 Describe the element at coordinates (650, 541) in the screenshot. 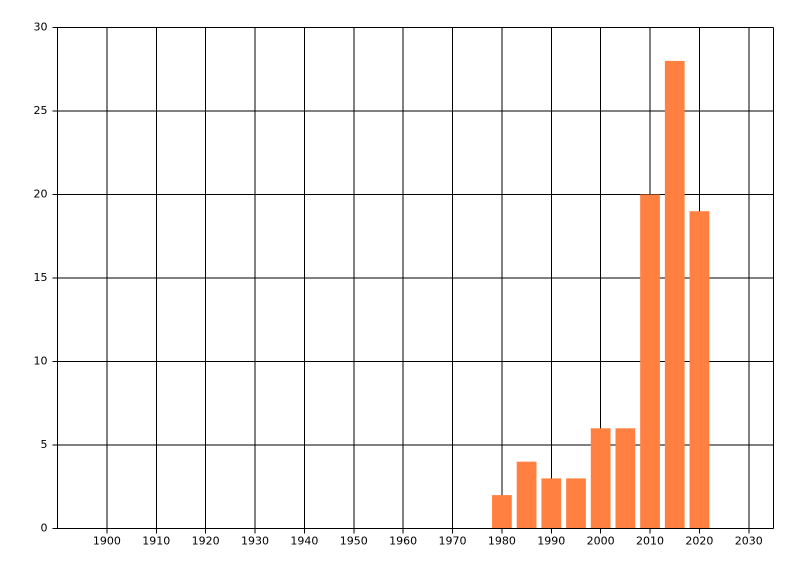

I see `x-tick-label: 2010` at that location.